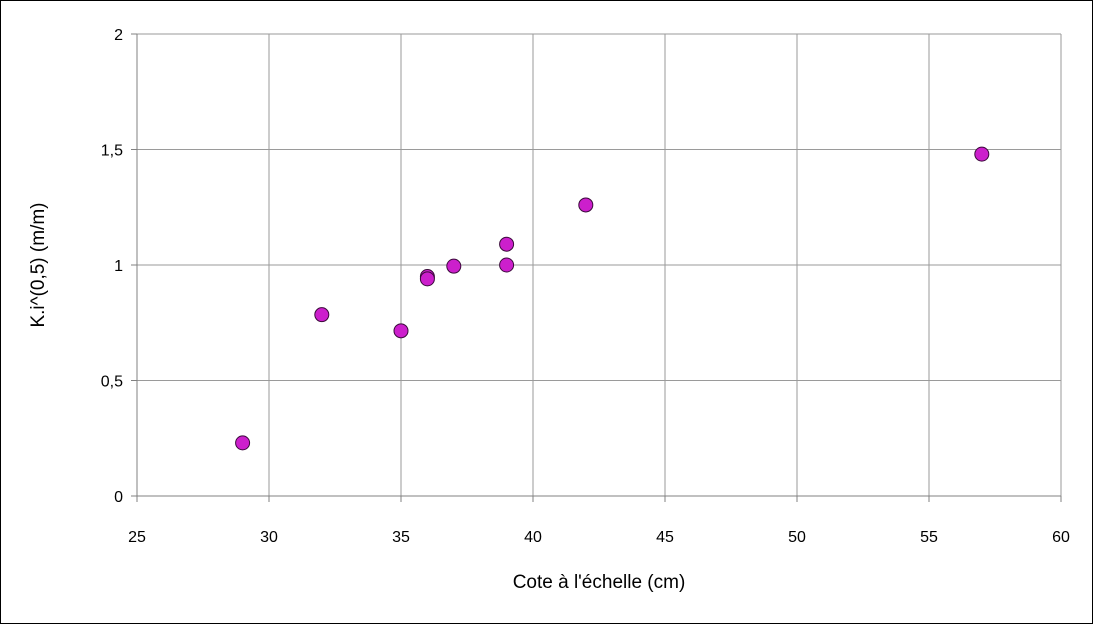  Describe the element at coordinates (797, 537) in the screenshot. I see `x-tick-label: 50` at that location.